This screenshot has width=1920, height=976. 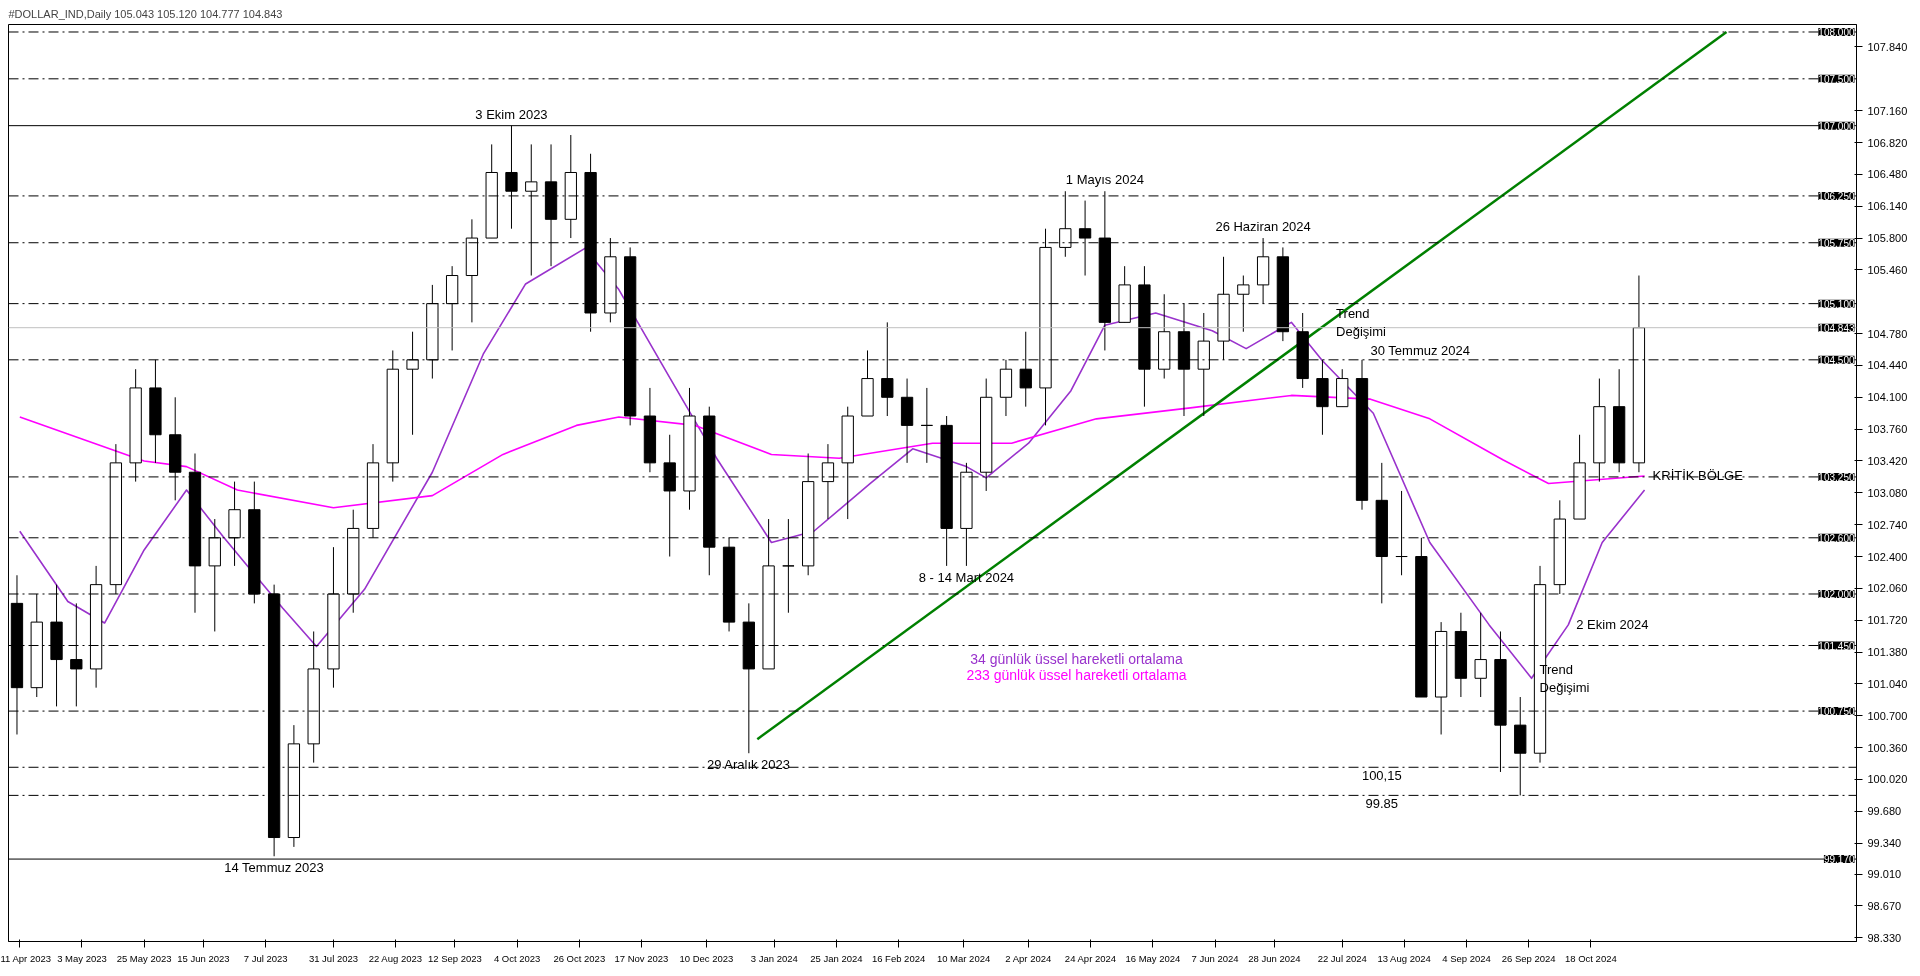 What do you see at coordinates (1836, 304) in the screenshot?
I see `ref-line-label: 105.100` at bounding box center [1836, 304].